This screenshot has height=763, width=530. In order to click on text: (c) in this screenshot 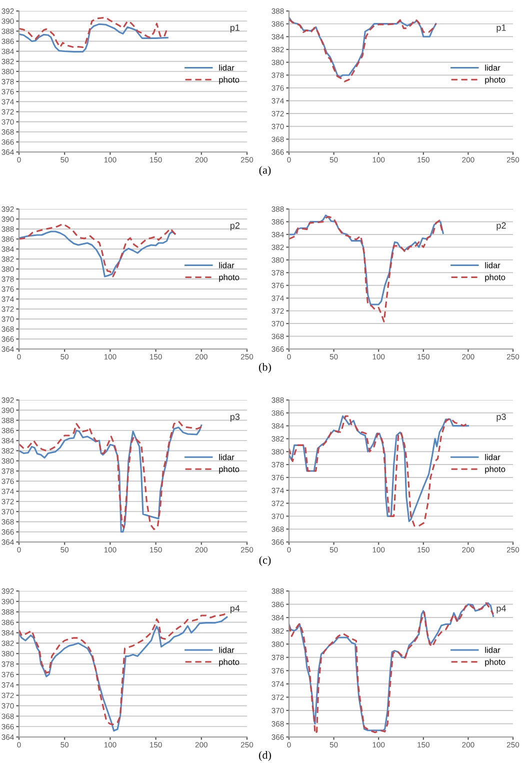, I will do `click(265, 561)`.